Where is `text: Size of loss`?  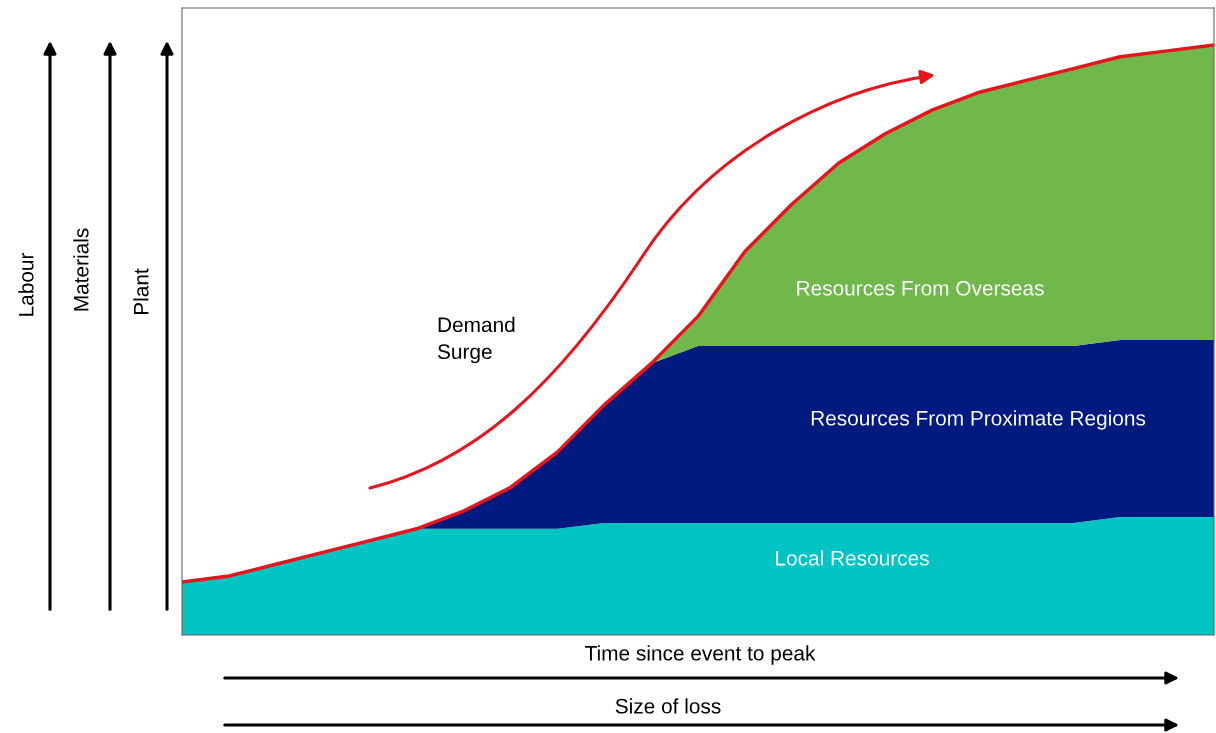 text: Size of loss is located at coordinates (668, 706).